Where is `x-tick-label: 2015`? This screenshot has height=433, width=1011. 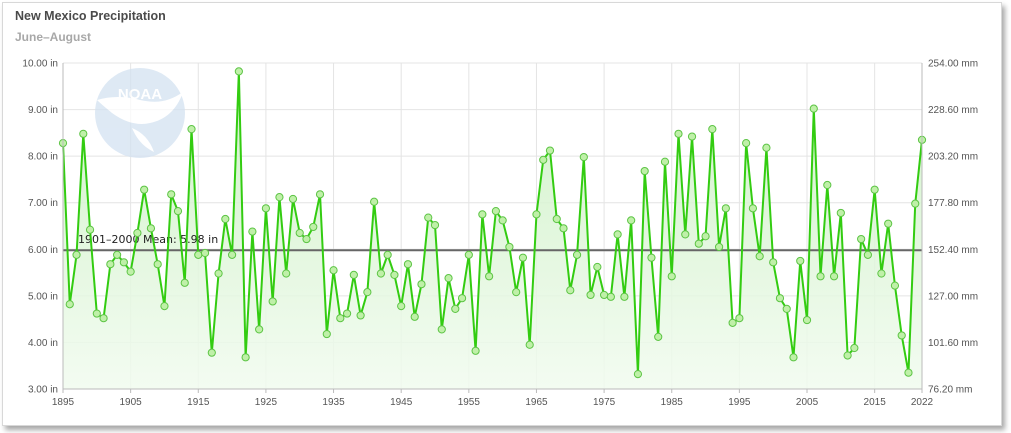 x-tick-label: 2015 is located at coordinates (875, 402).